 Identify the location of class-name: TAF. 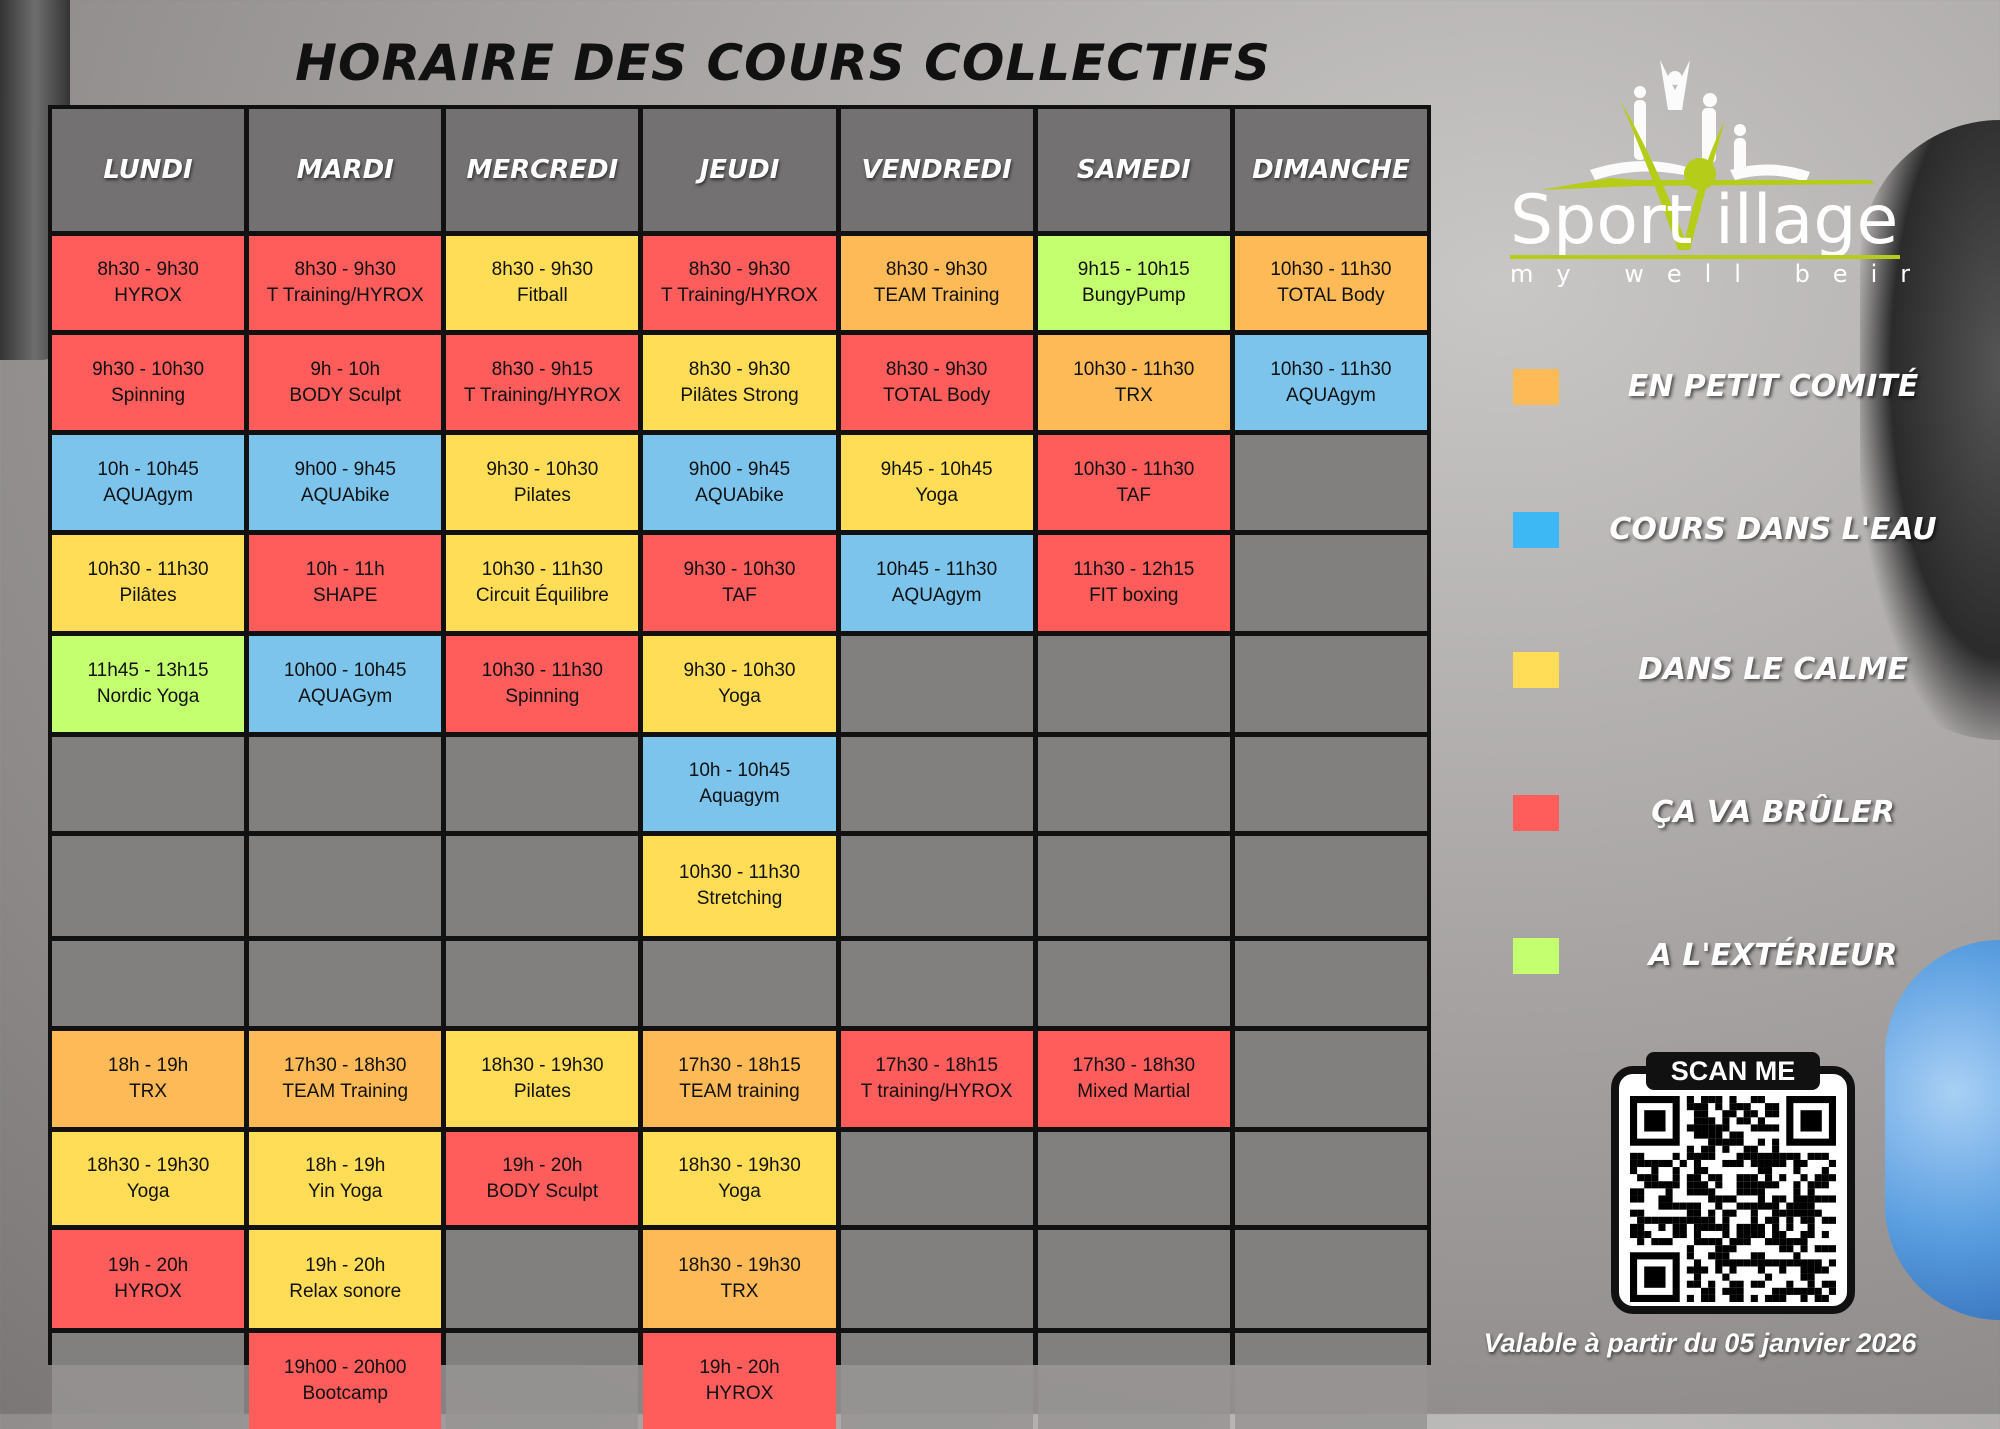
(739, 595).